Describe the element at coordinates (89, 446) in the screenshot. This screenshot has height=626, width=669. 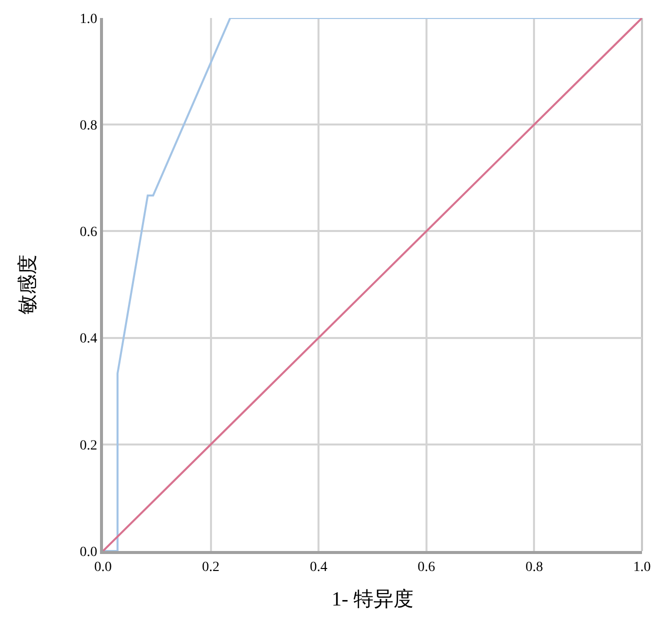
I see `y-tick-label: 0.2` at that location.